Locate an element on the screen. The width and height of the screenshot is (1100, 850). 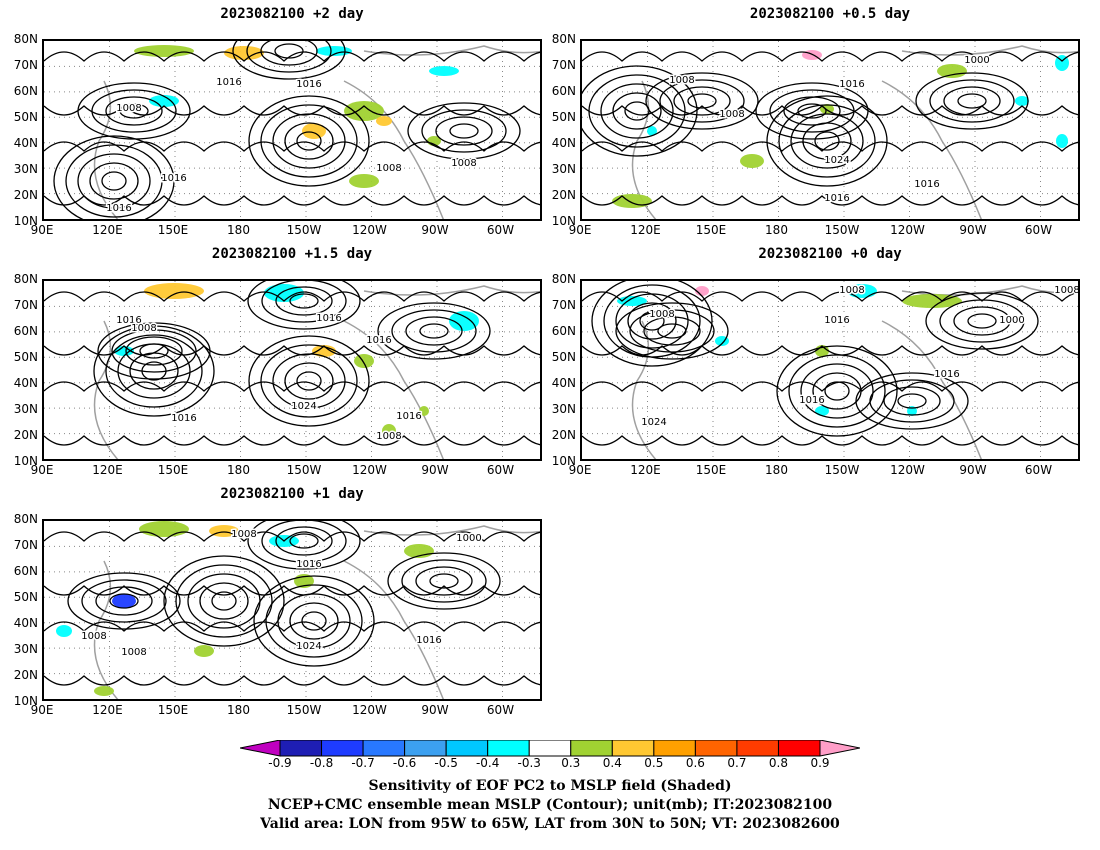
map-canvas: 1008 1000 1016 1008 1008 1024 1016 is located at coordinates (292, 610).